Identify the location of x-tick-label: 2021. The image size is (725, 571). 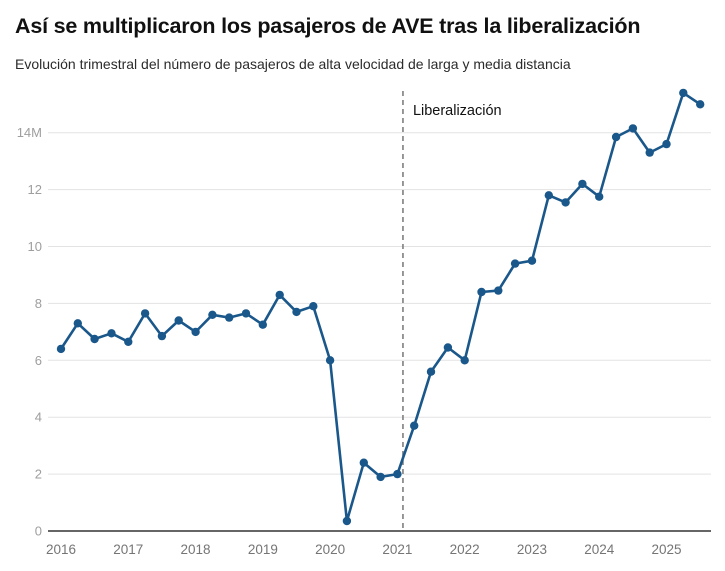
(397, 549).